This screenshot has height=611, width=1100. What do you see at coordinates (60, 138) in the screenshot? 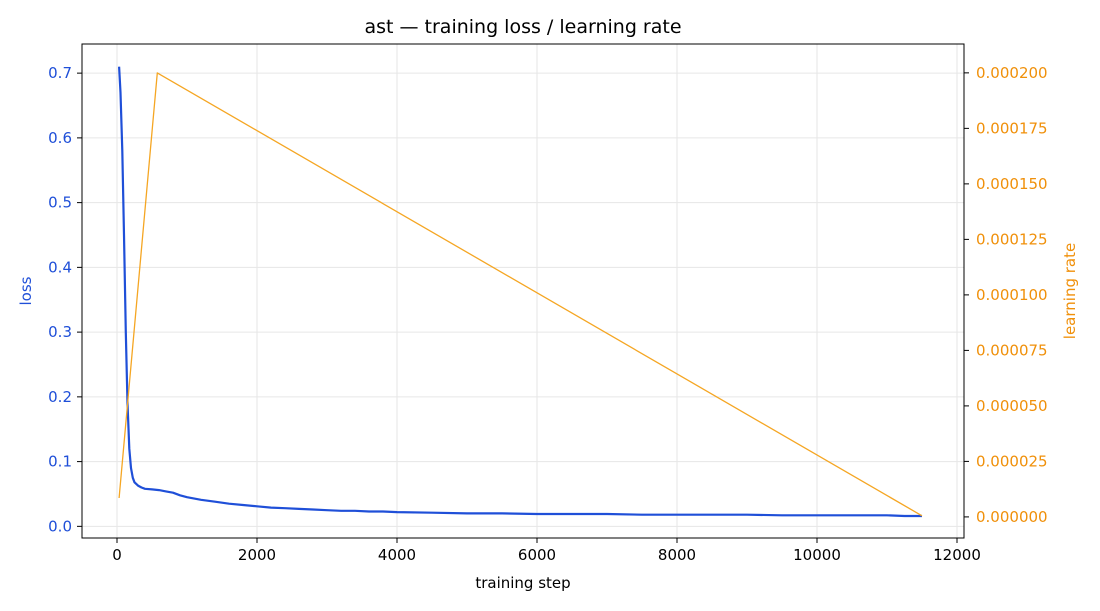
I see `y-left-tick-label: 0.6` at bounding box center [60, 138].